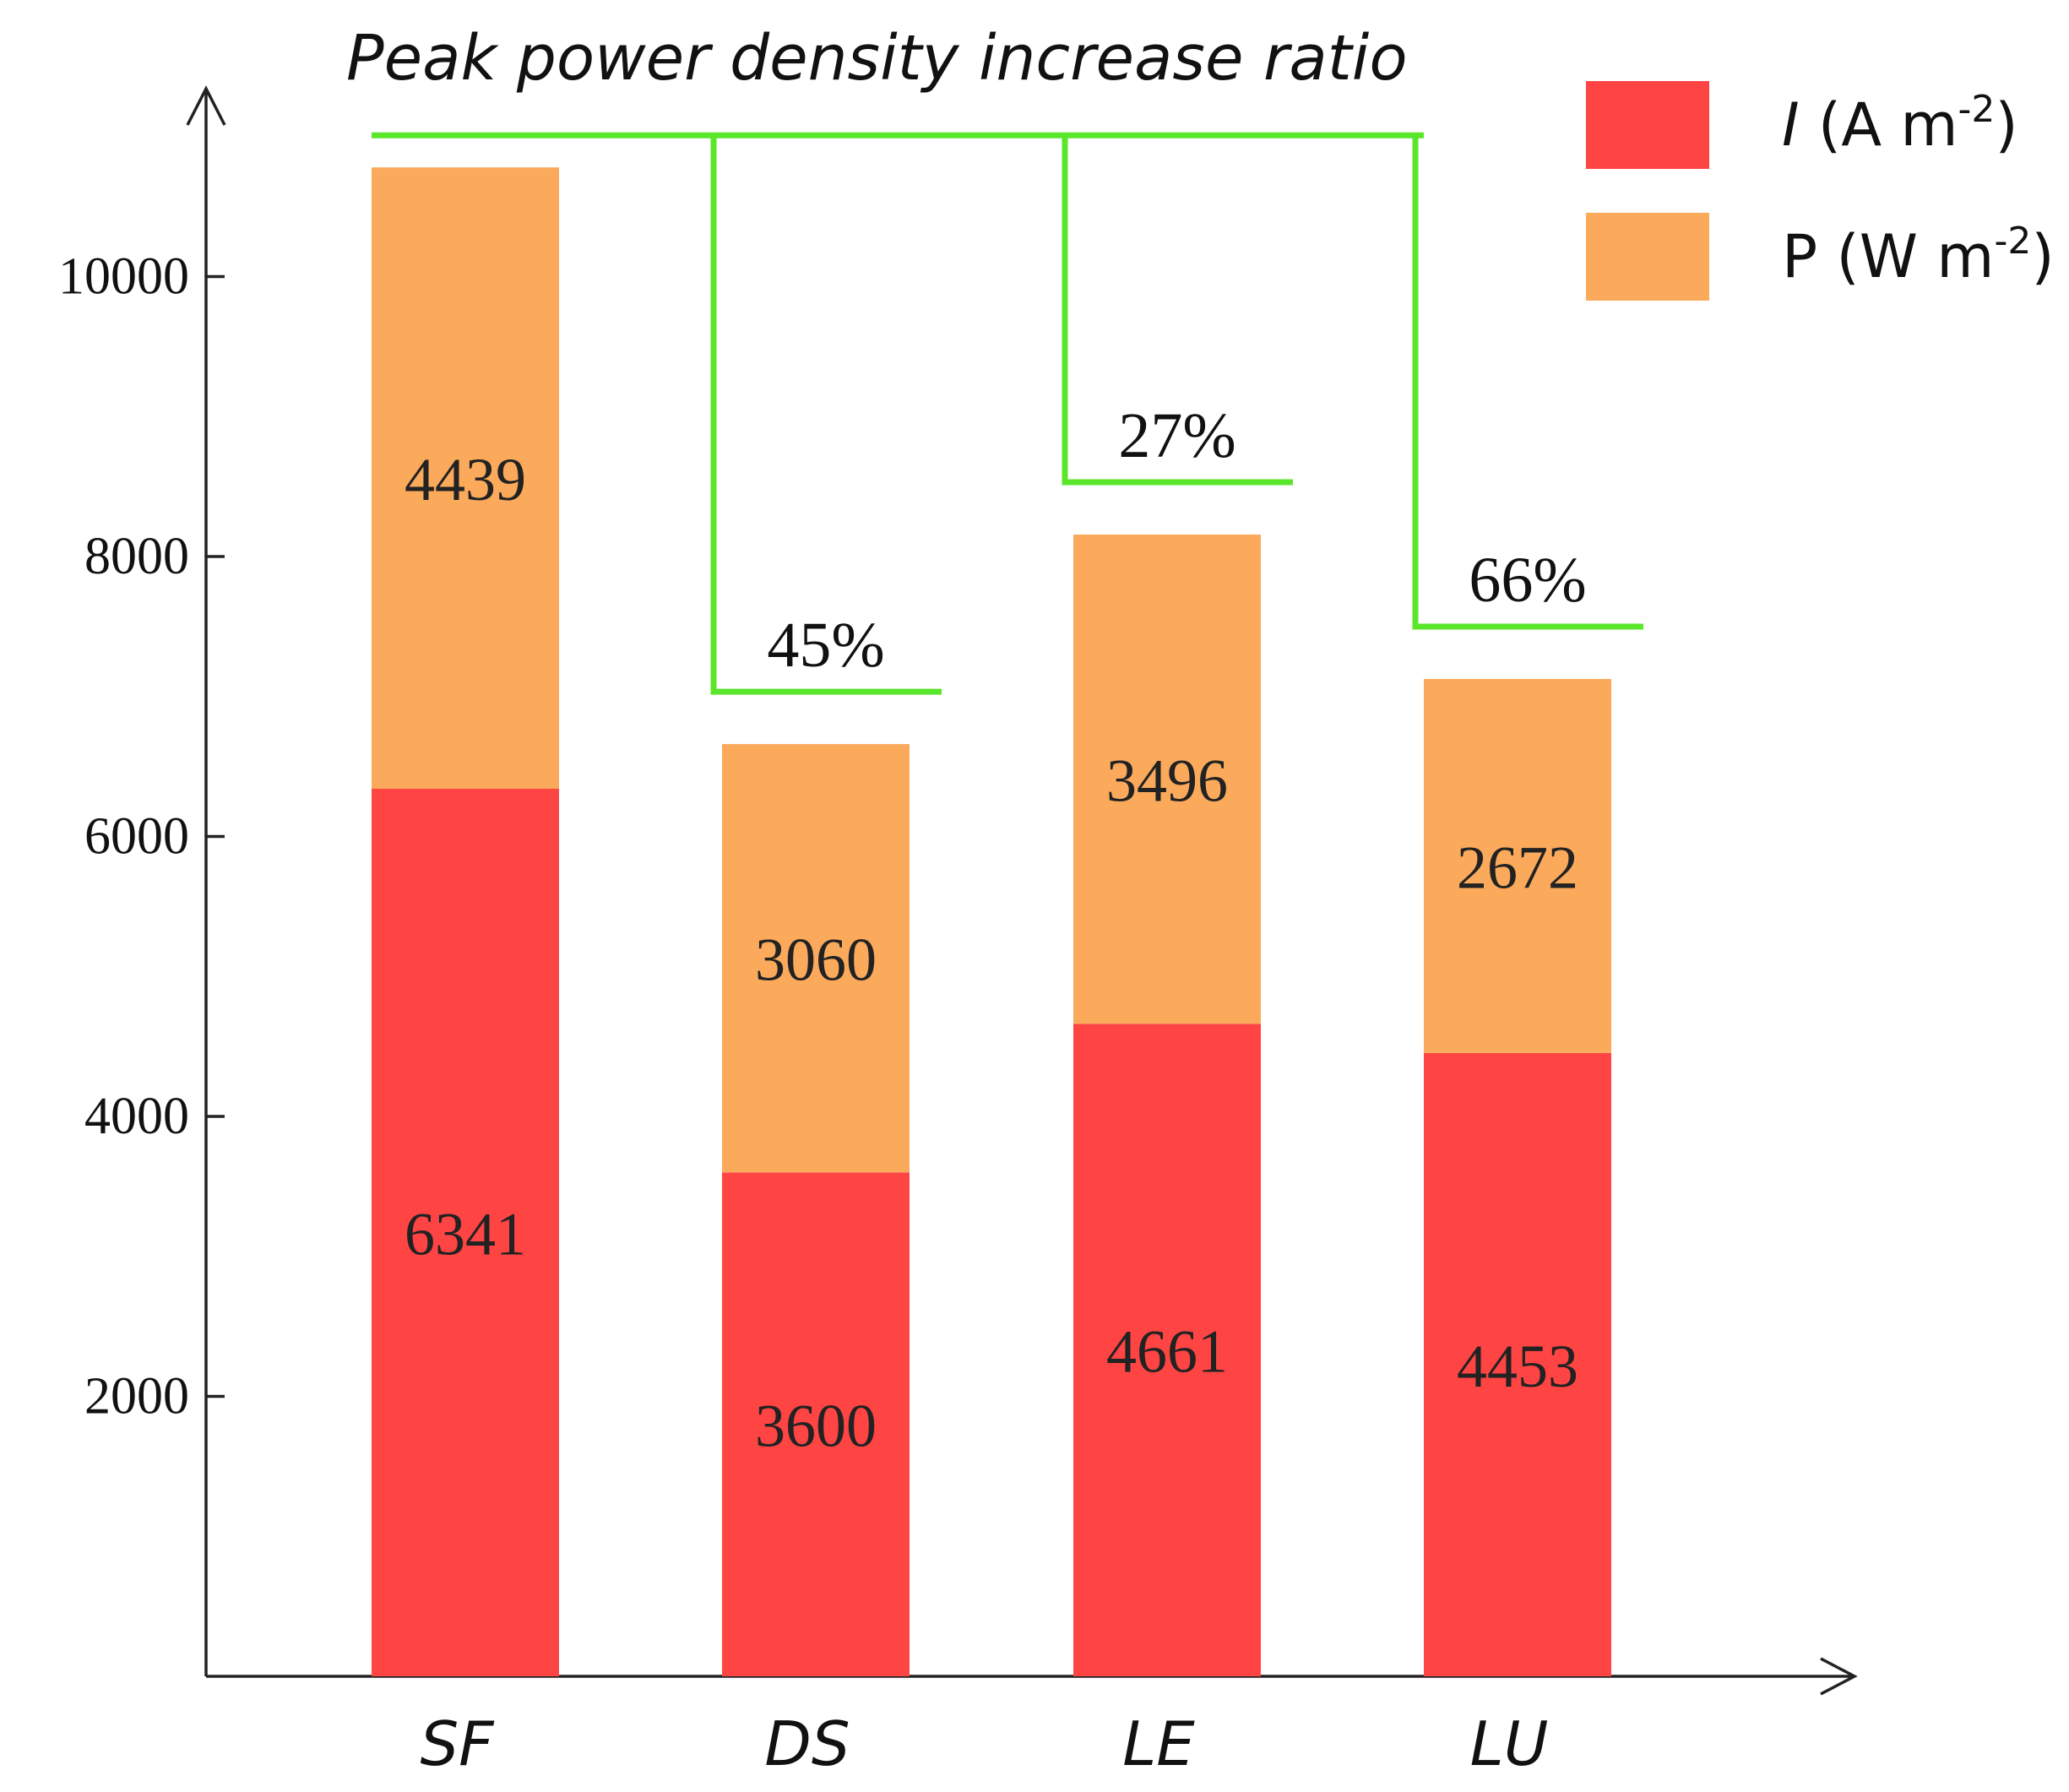 Image resolution: width=2069 pixels, height=1792 pixels. I want to click on bar-value-label: 3060, so click(816, 960).